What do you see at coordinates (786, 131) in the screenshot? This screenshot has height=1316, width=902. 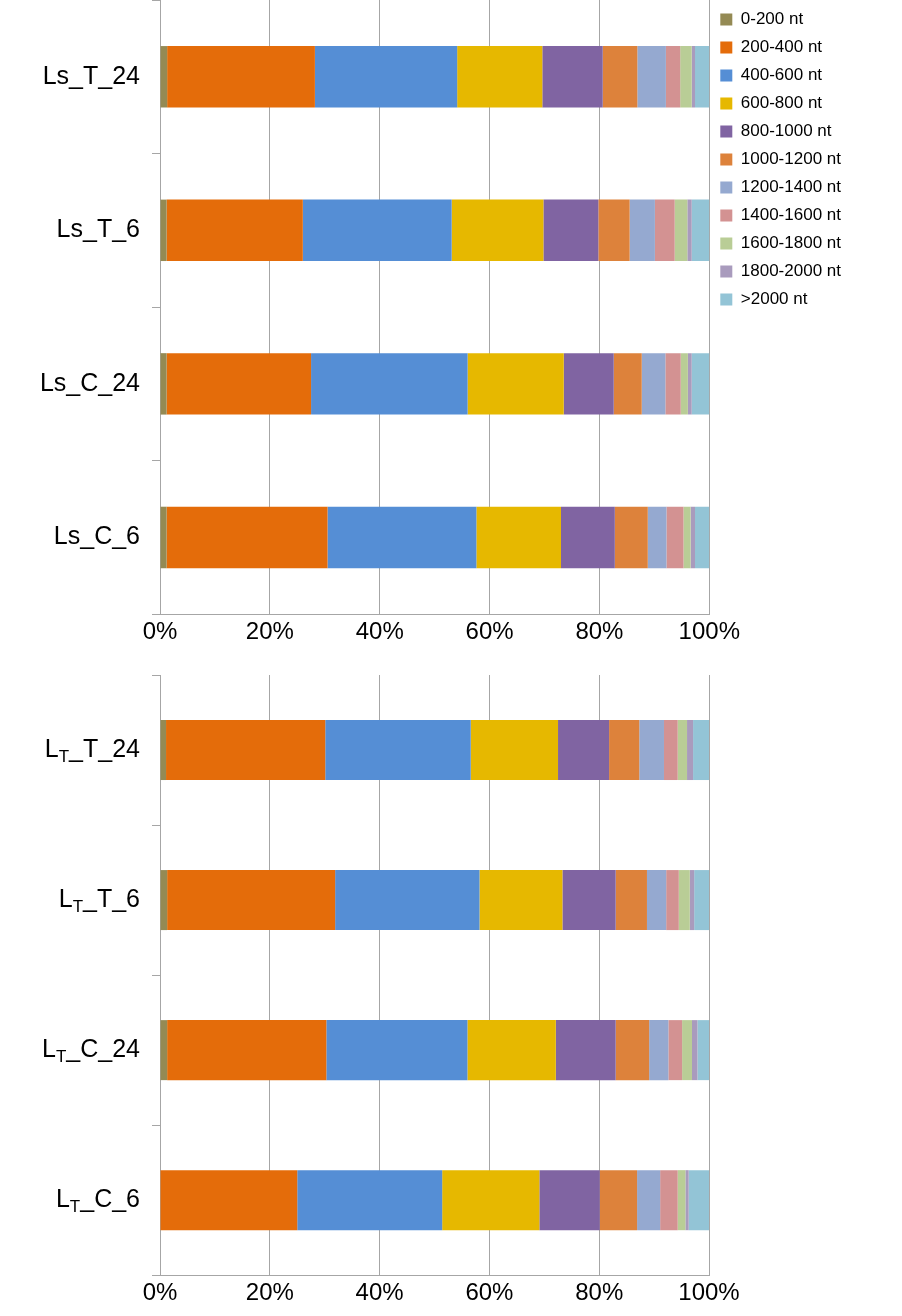 I see `legend-label: 800-1000 nt` at bounding box center [786, 131].